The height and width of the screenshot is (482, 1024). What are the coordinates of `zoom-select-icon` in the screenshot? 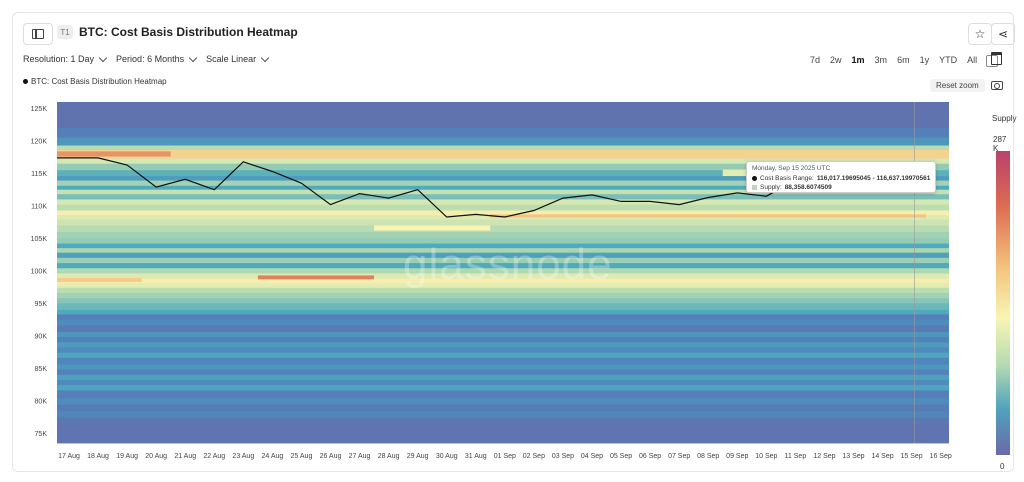 It's located at (992, 61).